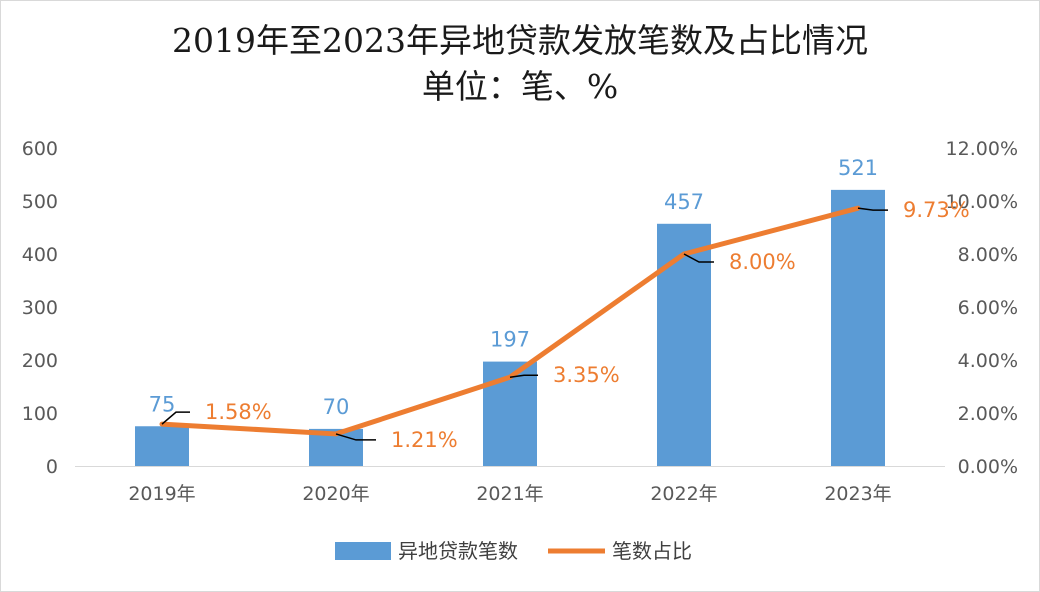 The width and height of the screenshot is (1040, 592). Describe the element at coordinates (162, 404) in the screenshot. I see `bar-data-label: 75` at that location.